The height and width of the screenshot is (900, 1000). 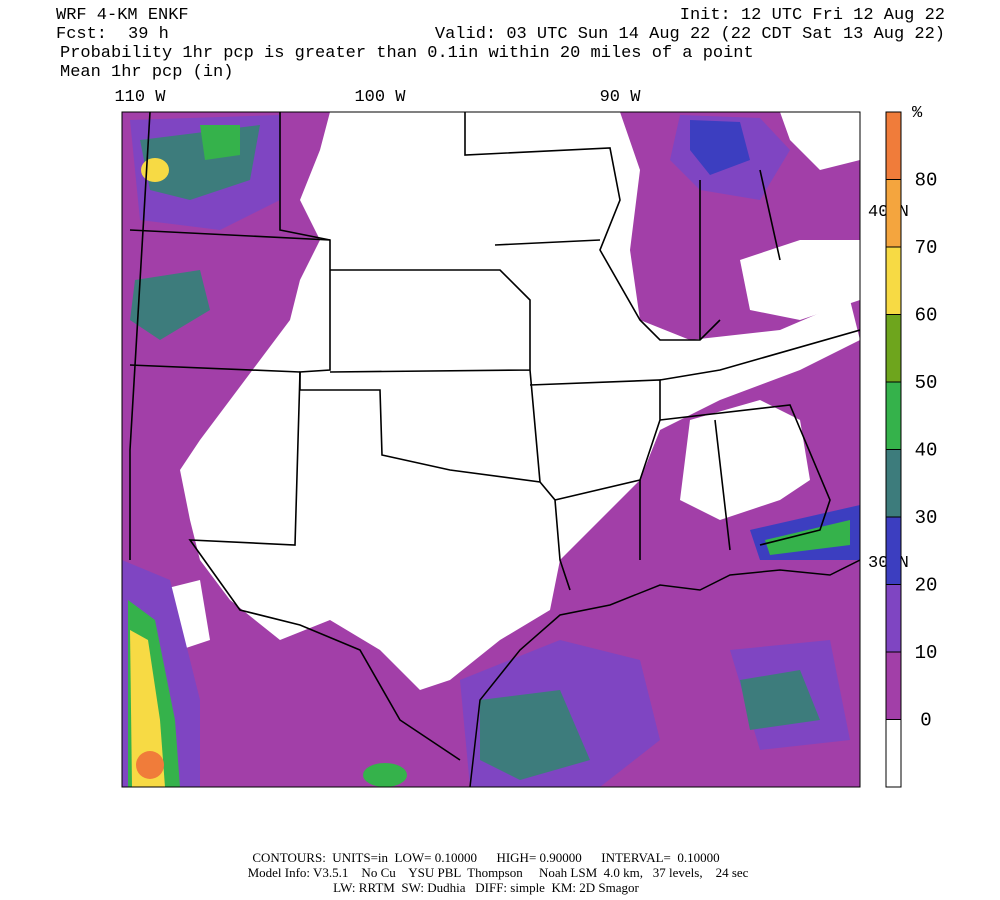 I want to click on colorbar-label: 50, so click(x=926, y=383).